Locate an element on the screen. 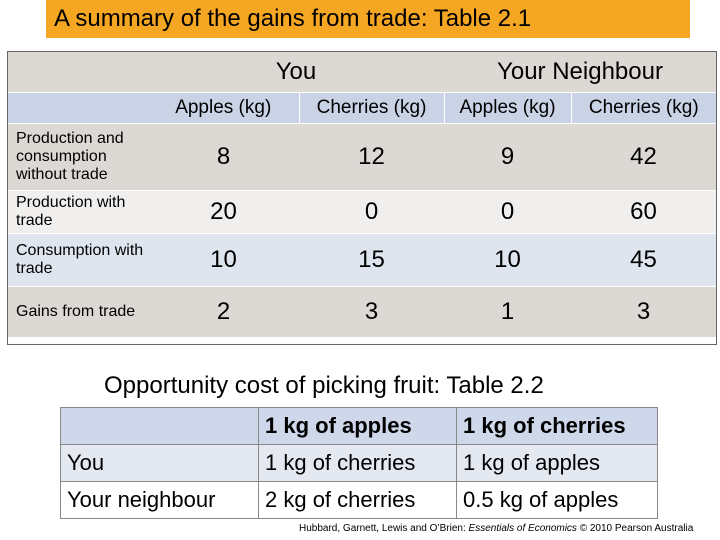 The width and height of the screenshot is (720, 540). table-cell: 12 is located at coordinates (371, 157).